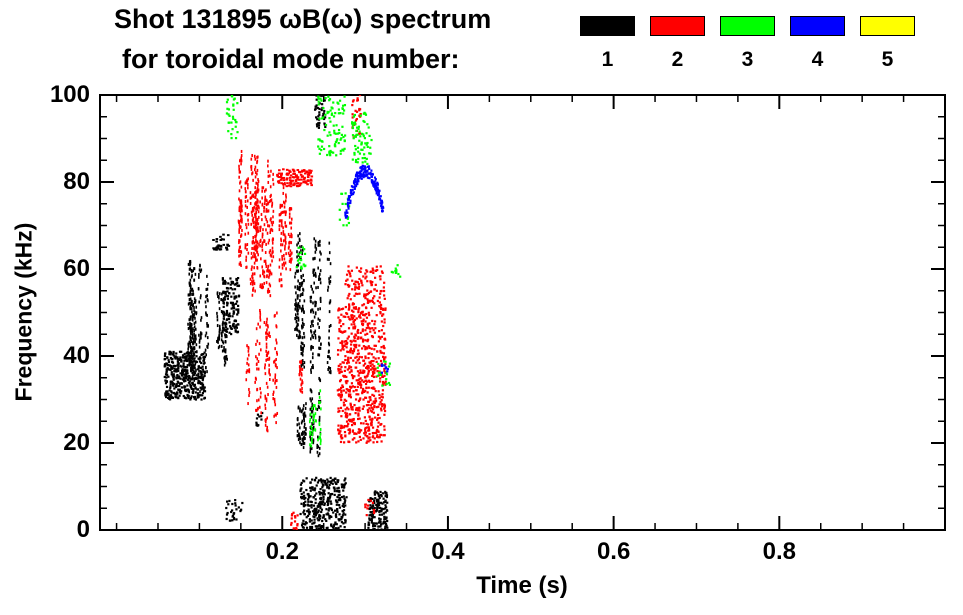 Image resolution: width=963 pixels, height=615 pixels. Describe the element at coordinates (817, 43) in the screenshot. I see `legend-item-4: 4` at that location.